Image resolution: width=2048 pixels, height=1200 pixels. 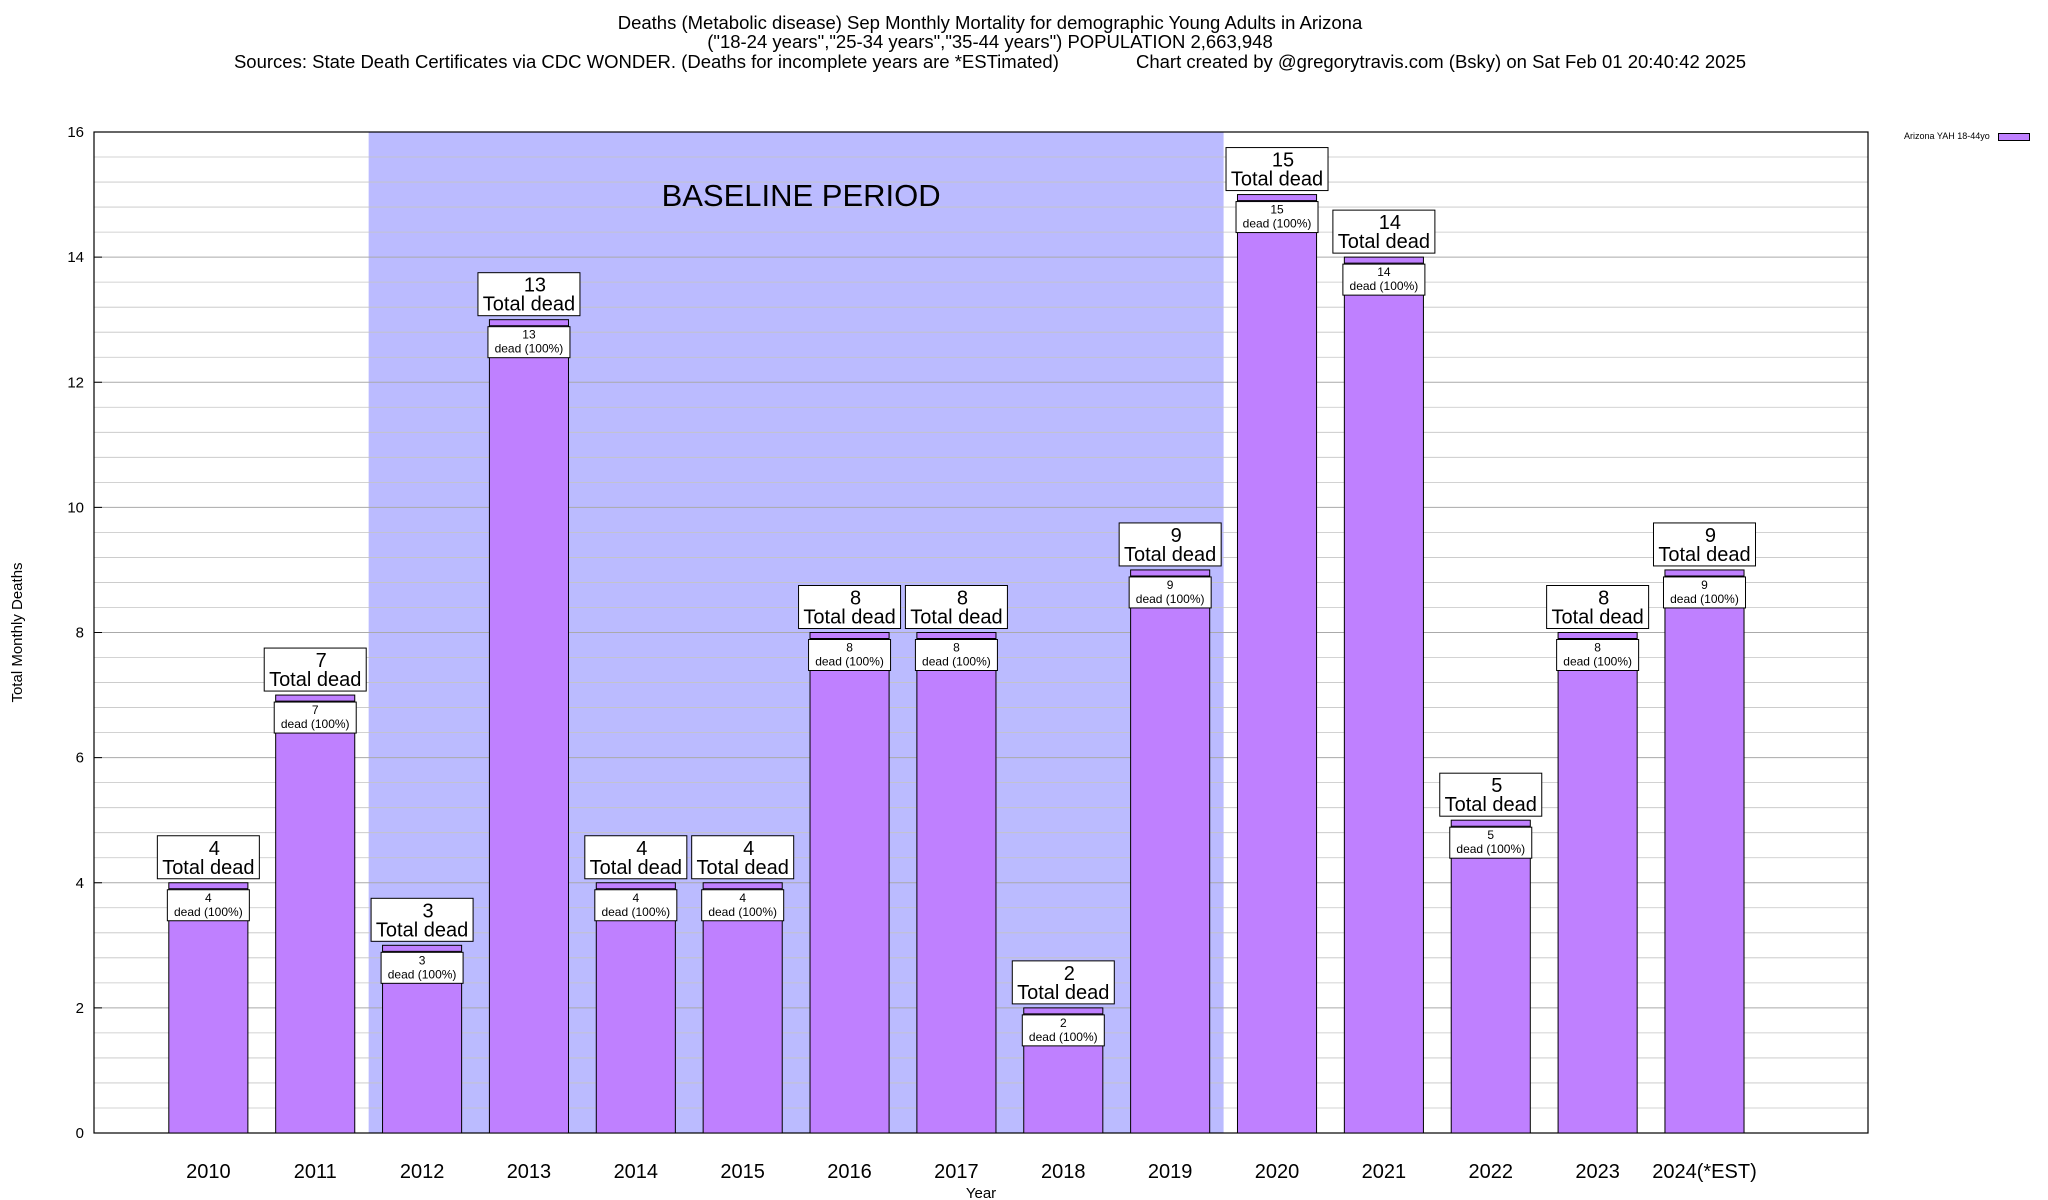 I want to click on y-tick-label: 10, so click(x=75, y=507).